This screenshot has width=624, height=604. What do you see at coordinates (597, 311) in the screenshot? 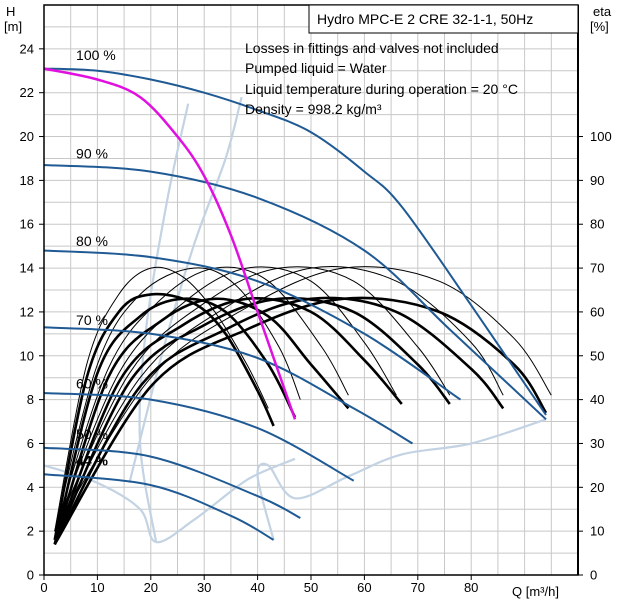
I see `y-right-tick-label: 60` at bounding box center [597, 311].